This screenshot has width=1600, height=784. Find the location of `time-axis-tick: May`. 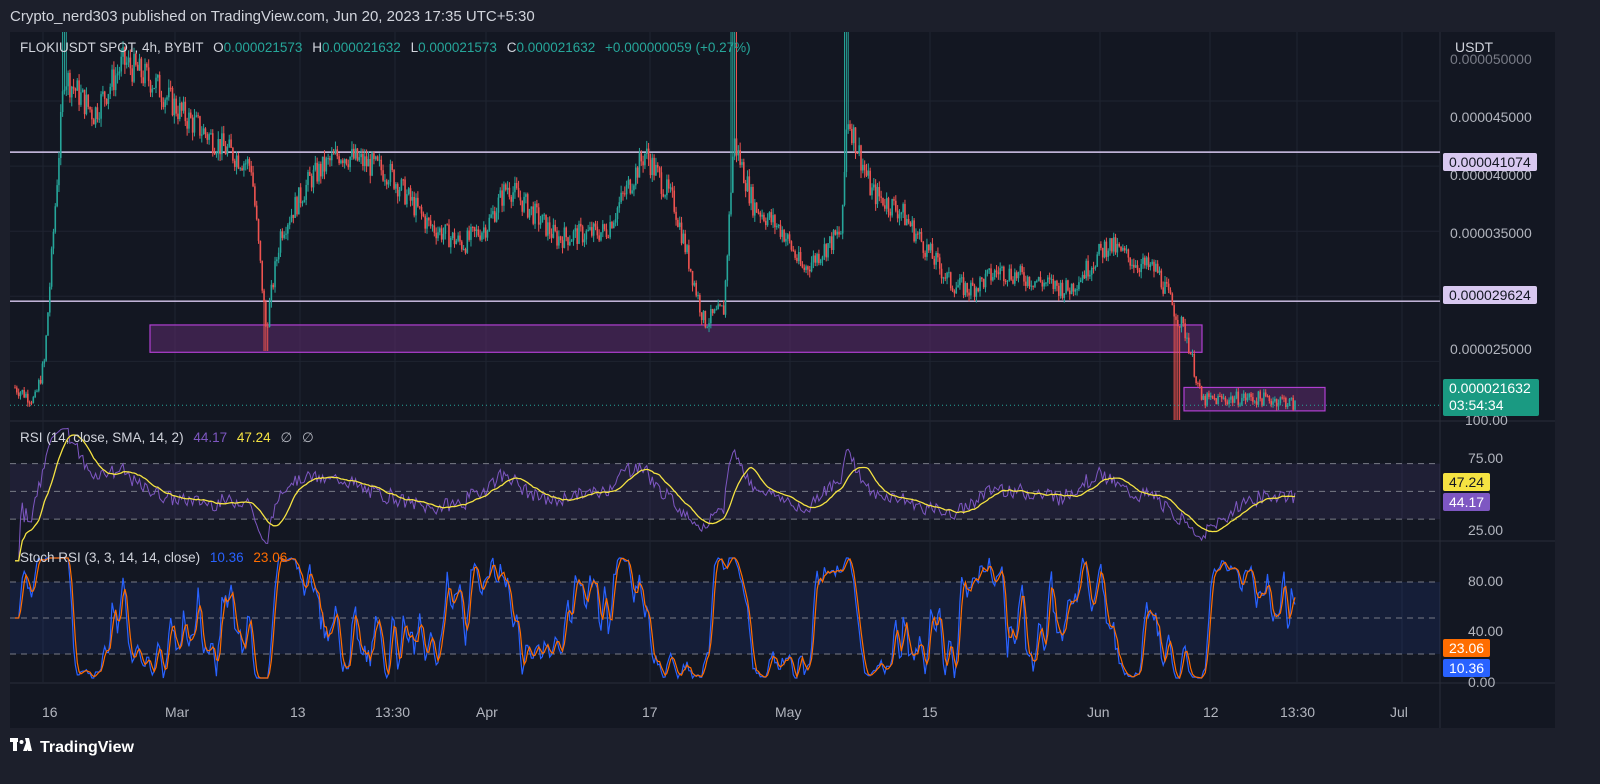

time-axis-tick: May is located at coordinates (788, 712).